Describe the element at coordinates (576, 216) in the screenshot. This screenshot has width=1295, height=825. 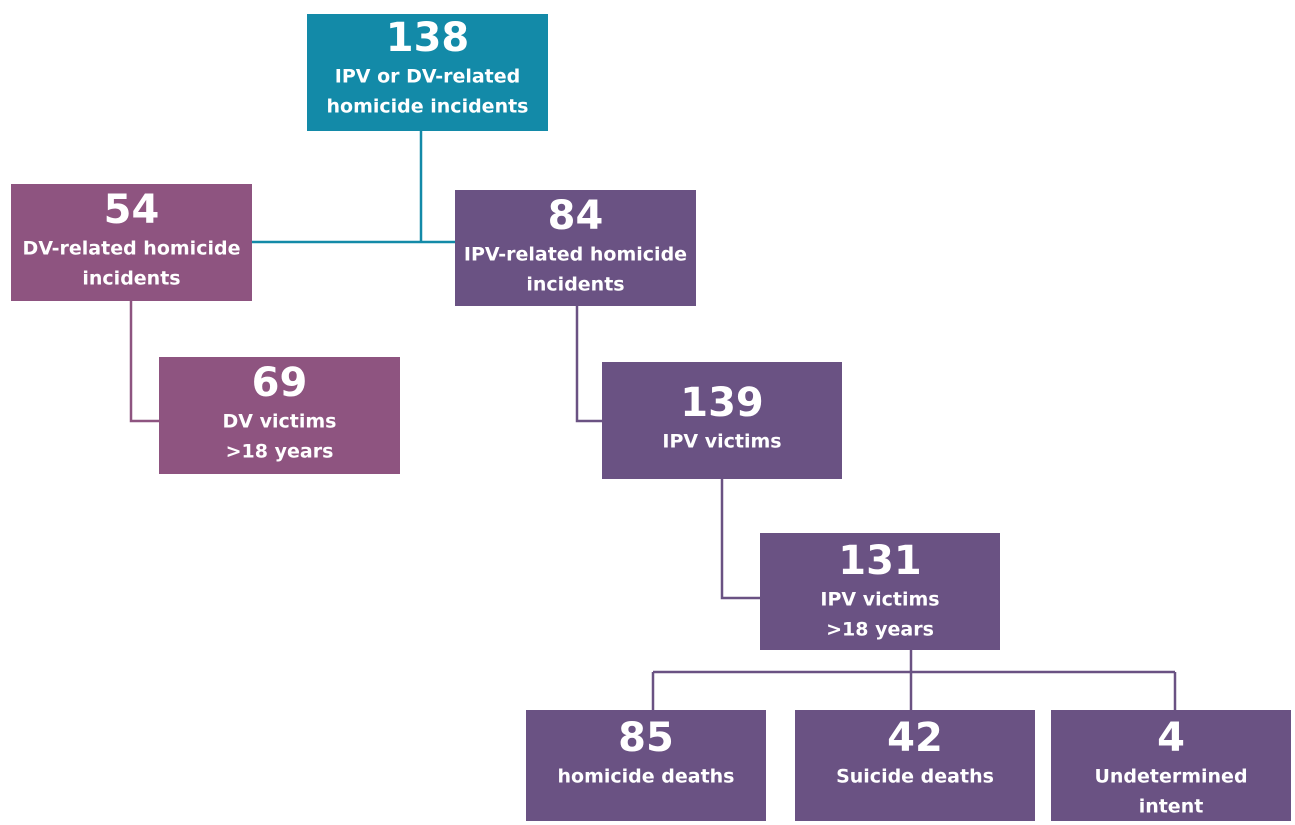
I see `node-value: 84` at that location.